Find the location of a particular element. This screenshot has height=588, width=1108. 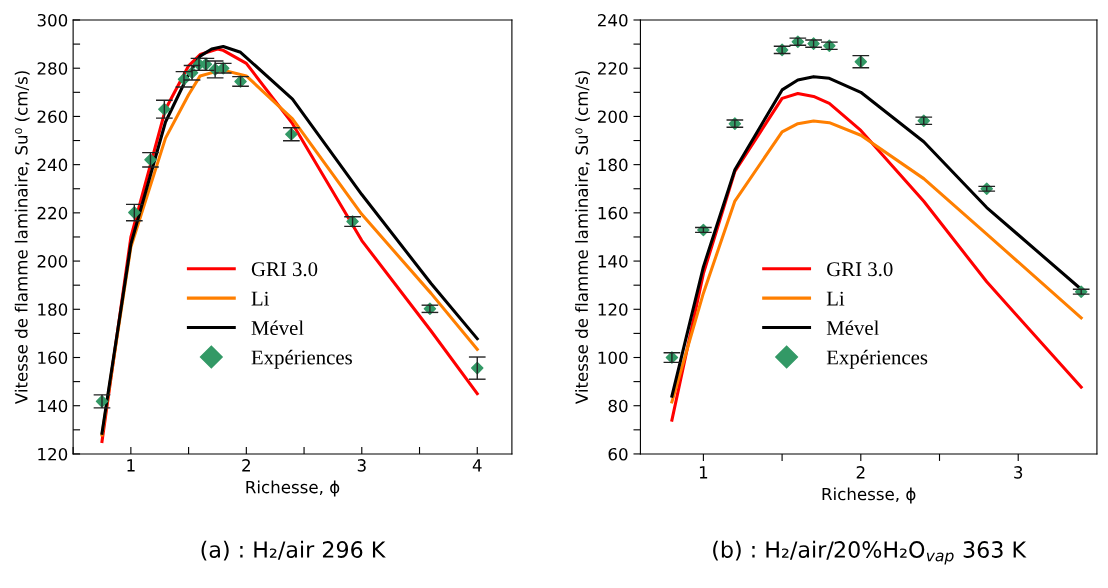

y-tick-label: 60 is located at coordinates (618, 454).